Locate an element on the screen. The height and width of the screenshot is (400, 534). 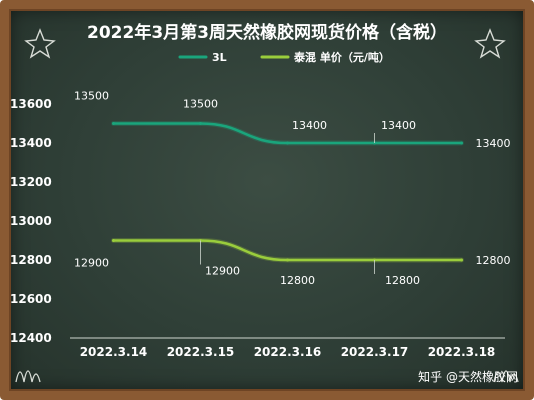
x-tick-label: 2022.3.16 is located at coordinates (288, 352).